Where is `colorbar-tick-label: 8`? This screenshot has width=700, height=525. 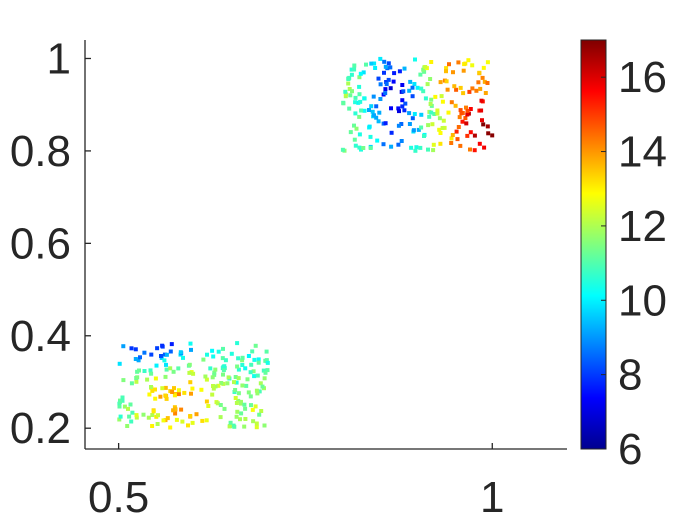
colorbar-tick-label: 8 is located at coordinates (630, 375).